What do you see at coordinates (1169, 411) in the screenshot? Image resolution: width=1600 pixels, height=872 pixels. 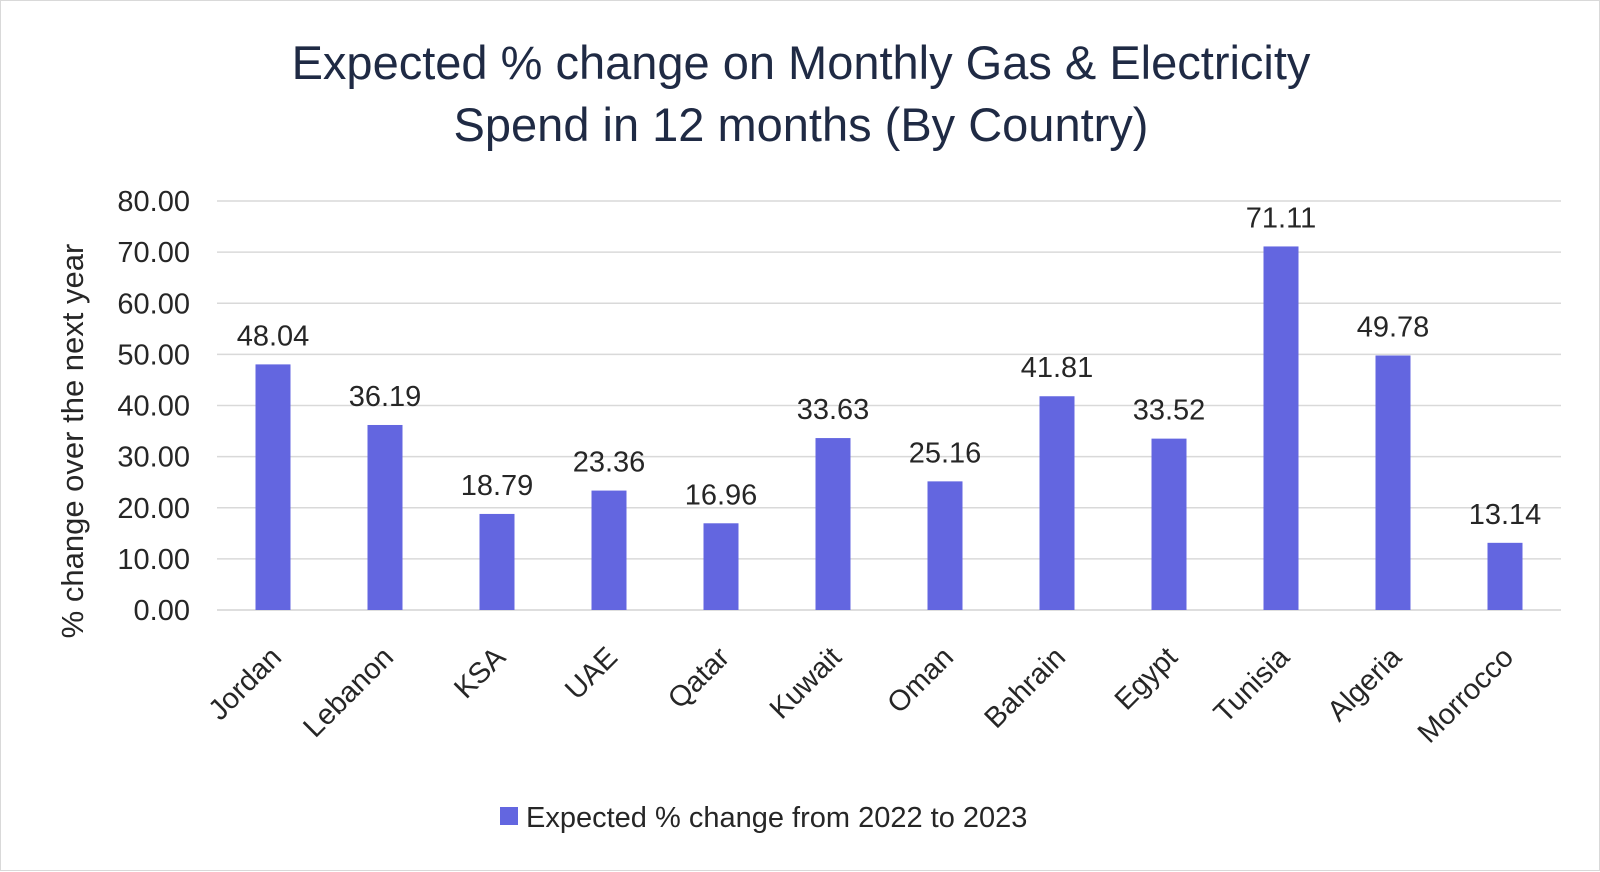 I see `data-label: 33.52` at bounding box center [1169, 411].